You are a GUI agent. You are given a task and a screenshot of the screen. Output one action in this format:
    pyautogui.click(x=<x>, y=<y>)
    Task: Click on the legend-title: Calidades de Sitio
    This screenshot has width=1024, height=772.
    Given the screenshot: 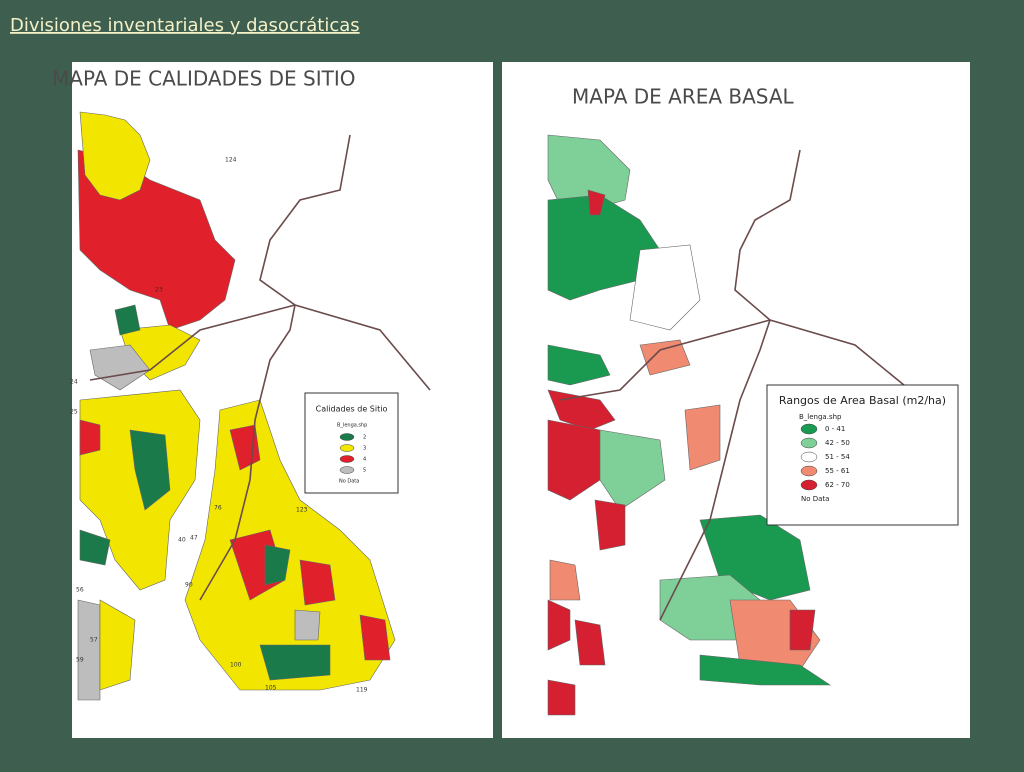 What is the action you would take?
    pyautogui.click(x=352, y=409)
    